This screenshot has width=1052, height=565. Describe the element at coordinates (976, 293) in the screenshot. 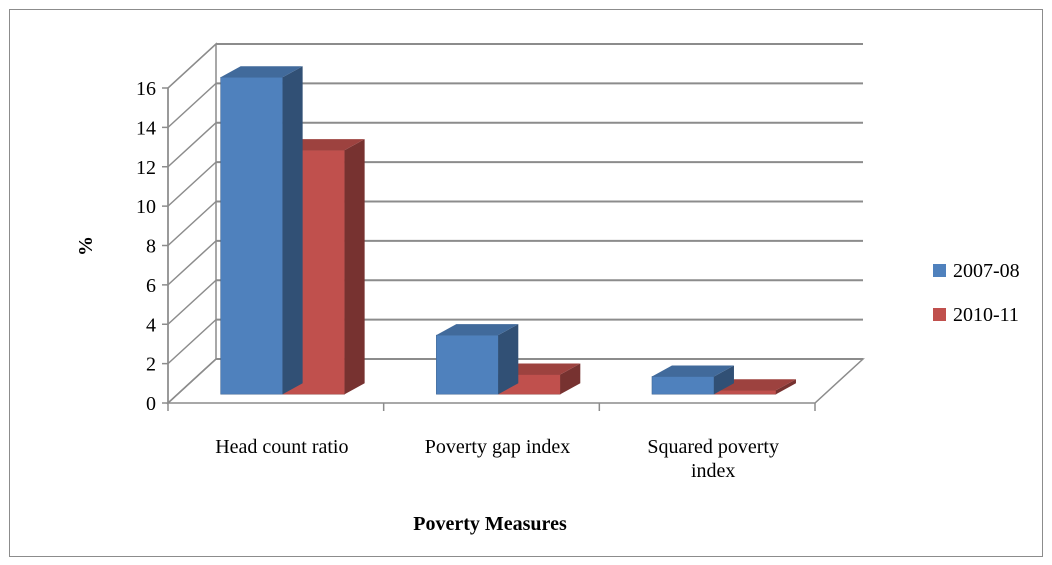

I see `legend: 2007-08 2010-11` at that location.